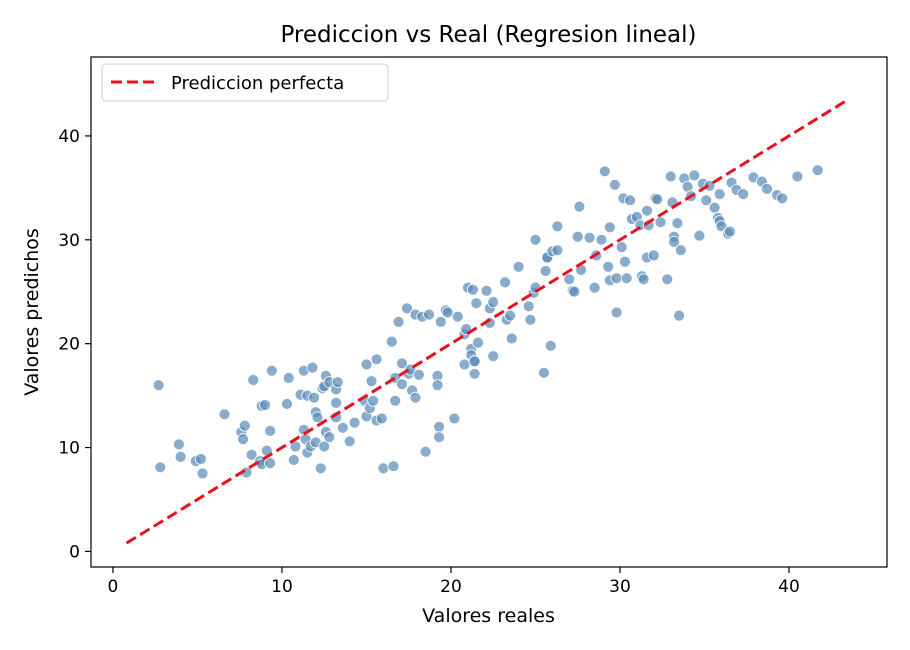 This screenshot has width=910, height=650. What do you see at coordinates (74, 344) in the screenshot?
I see `y-axis-ticks: 0 10 20 30 40` at bounding box center [74, 344].